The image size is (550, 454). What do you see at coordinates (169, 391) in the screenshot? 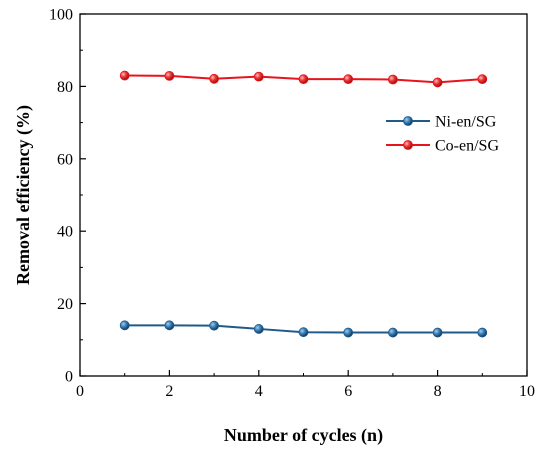
I see `x-tick-label: 2` at bounding box center [169, 391].